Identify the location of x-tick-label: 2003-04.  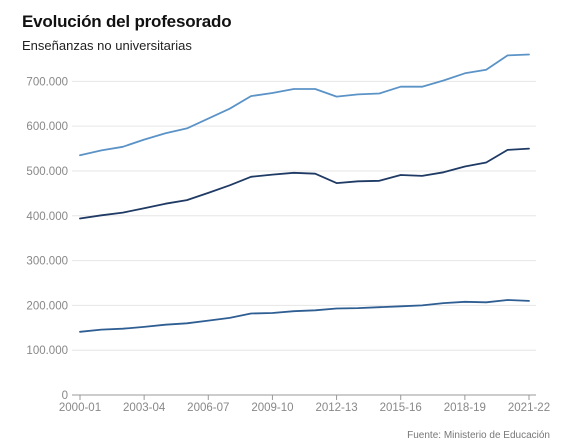
(144, 408).